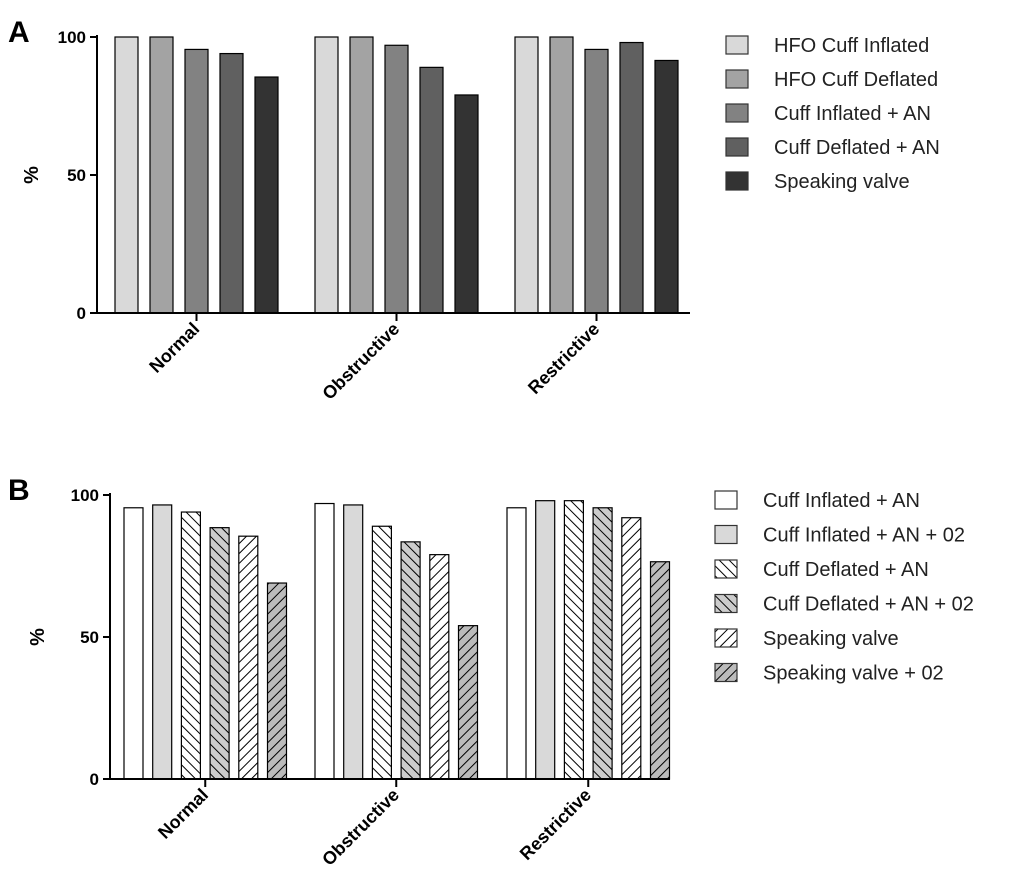 This screenshot has width=1032, height=893. What do you see at coordinates (856, 80) in the screenshot?
I see `legend-label: HFO Cuff Deflated` at bounding box center [856, 80].